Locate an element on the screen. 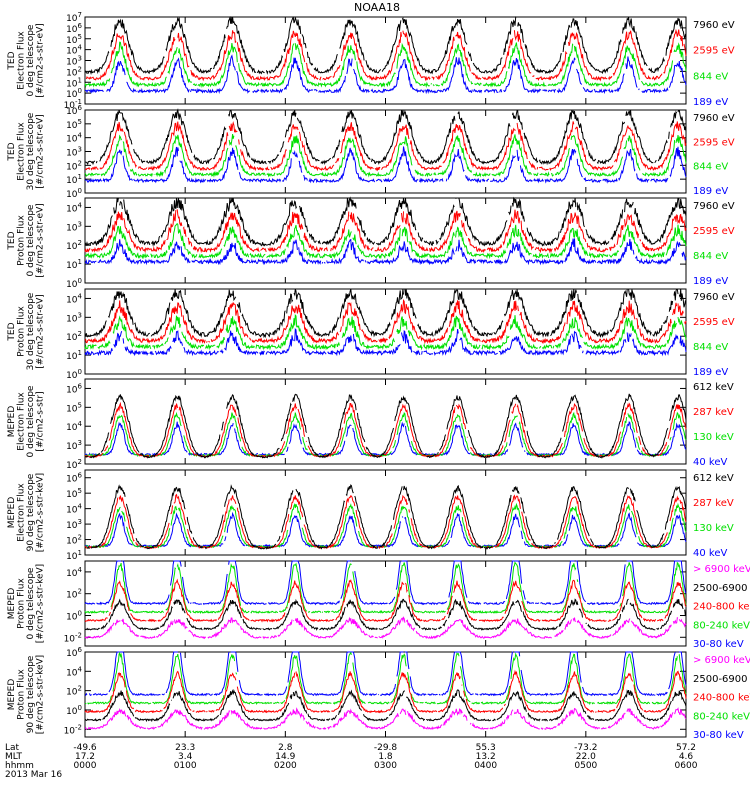 The image size is (750, 800). y-axis-label-line: [#/cm2-s-str] is located at coordinates (41, 421).